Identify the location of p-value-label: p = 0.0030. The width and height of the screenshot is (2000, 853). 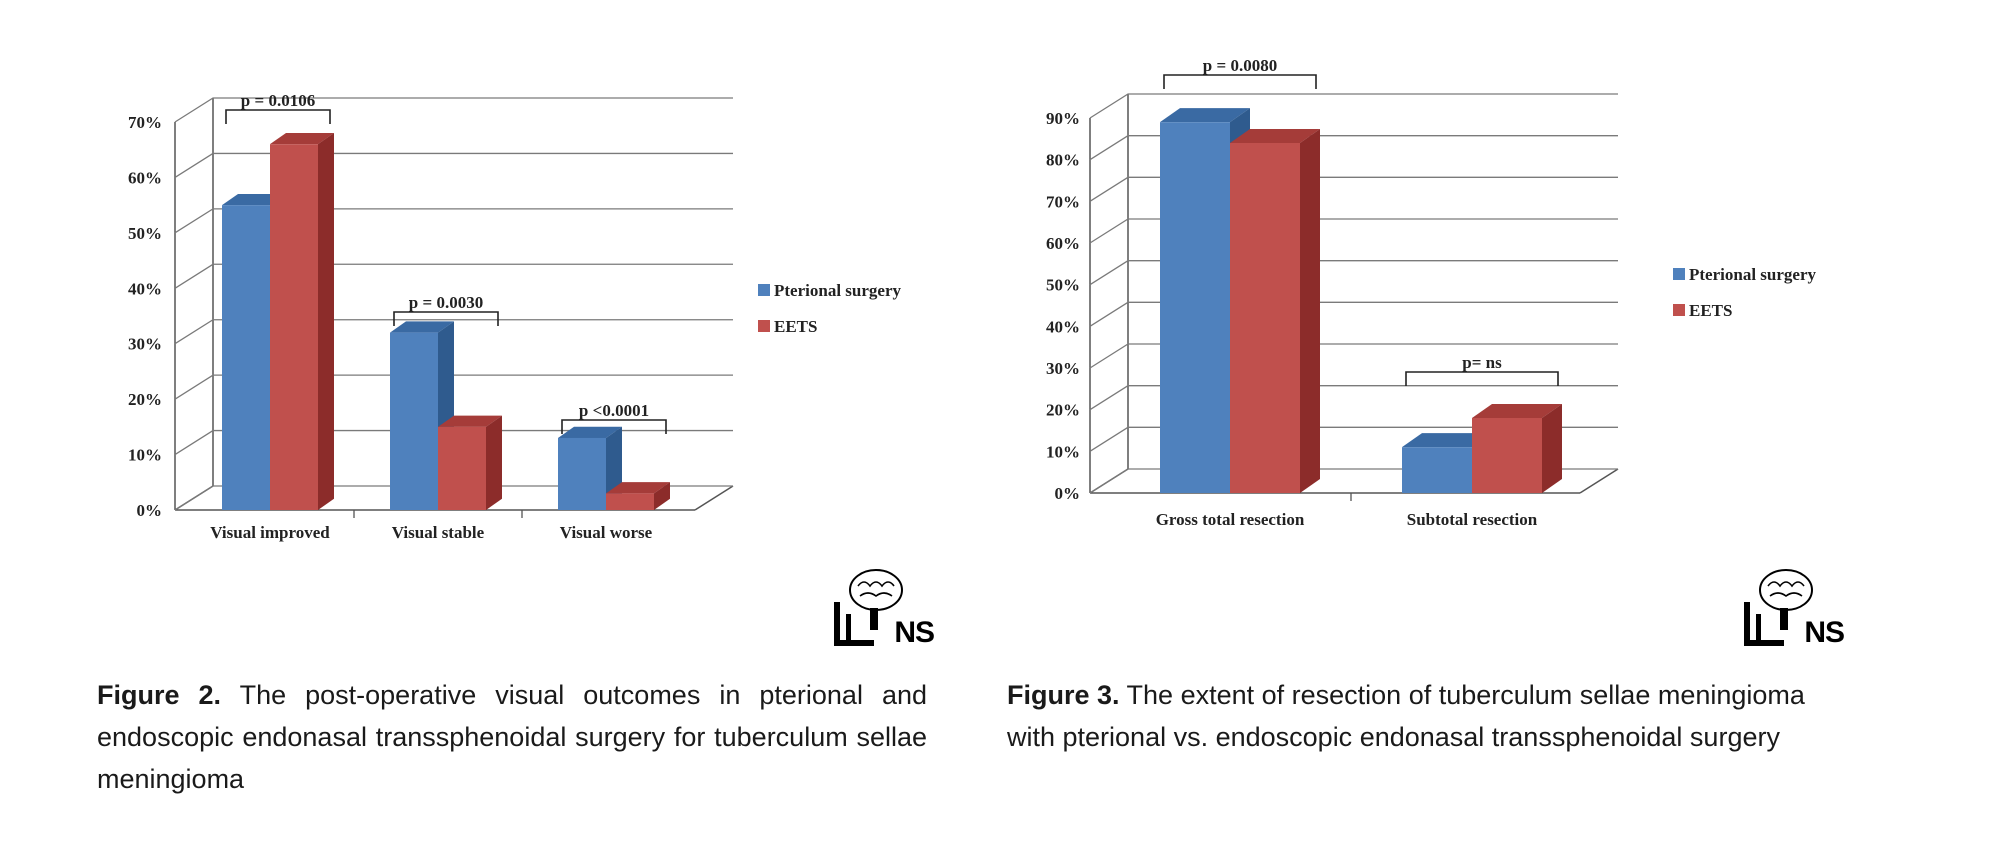
(446, 302).